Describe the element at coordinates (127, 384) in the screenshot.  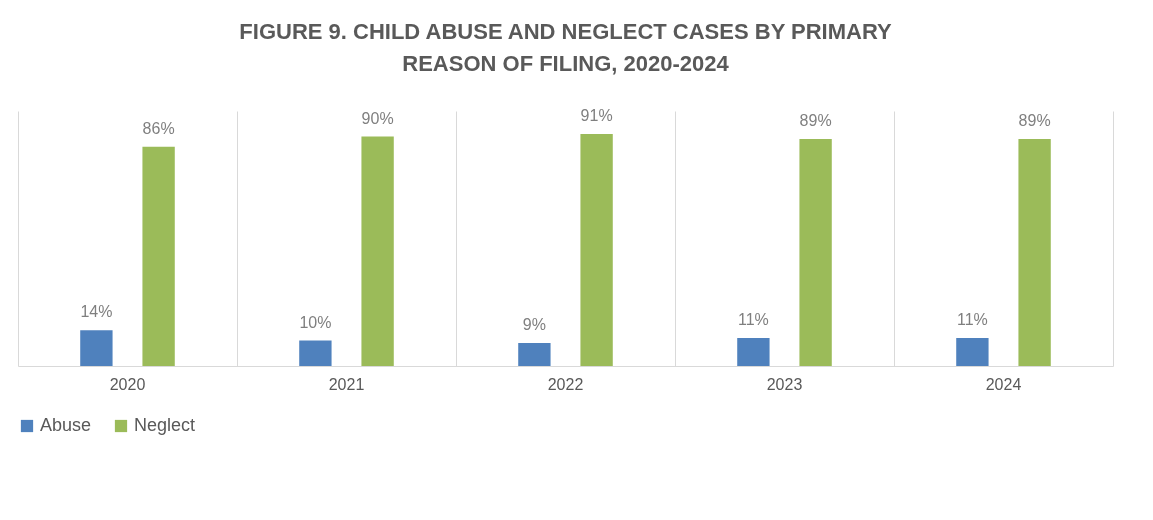
I see `x-tick-label: 2020` at that location.